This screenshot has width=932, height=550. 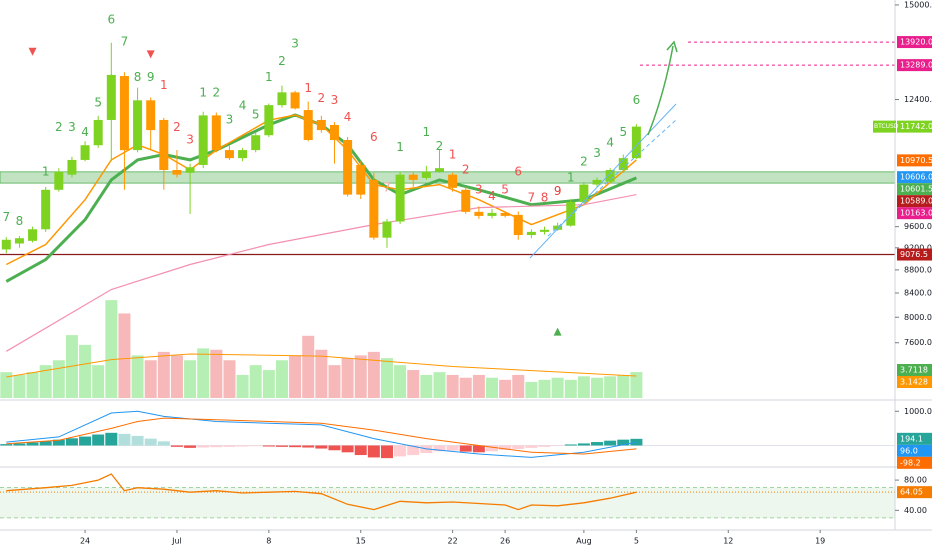 What do you see at coordinates (918, 99) in the screenshot?
I see `y-tick-label: 12400.0` at bounding box center [918, 99].